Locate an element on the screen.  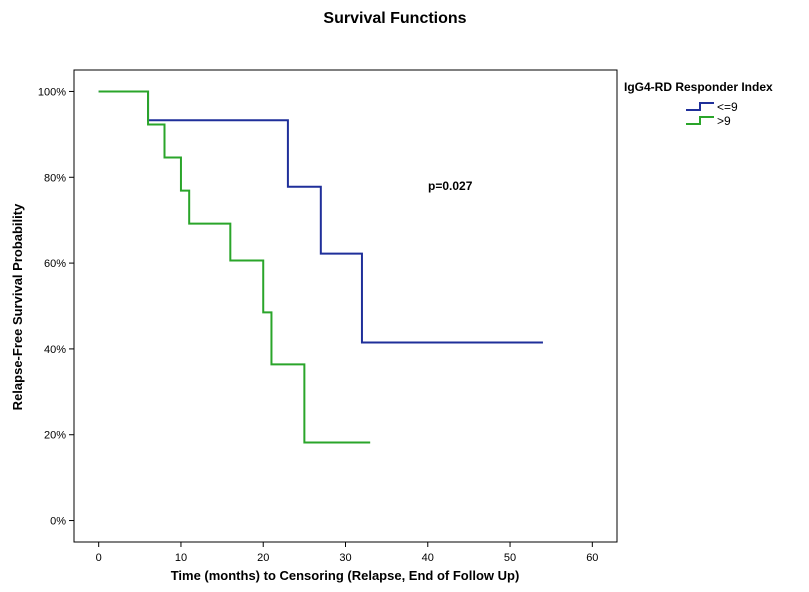
legend-label-1: <=9 is located at coordinates (727, 107).